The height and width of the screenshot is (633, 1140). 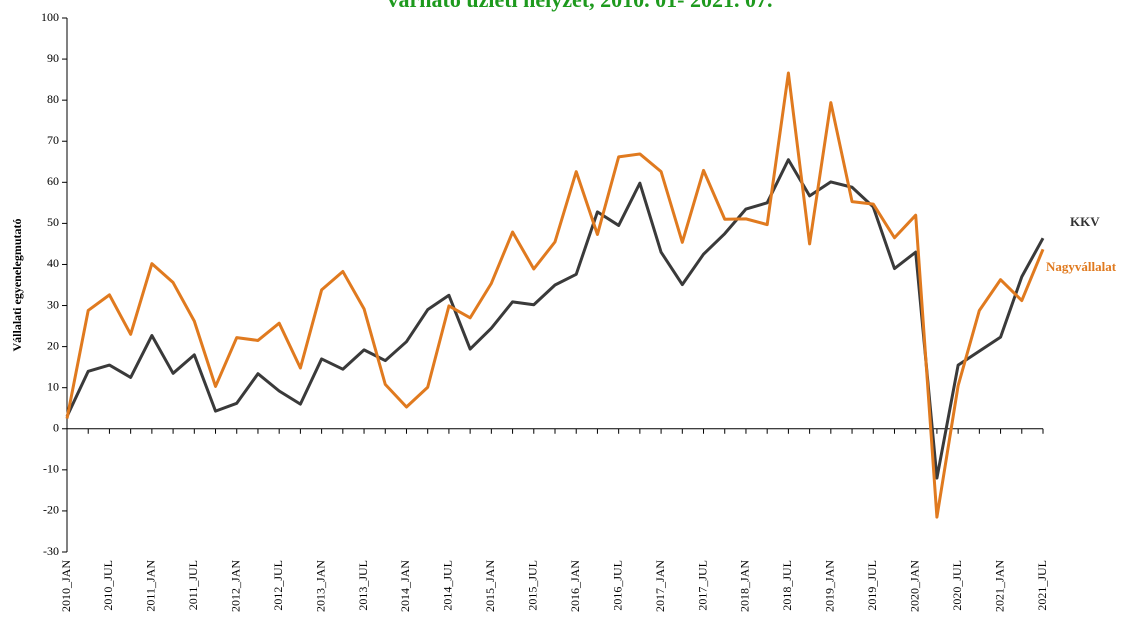 I want to click on y-tick-label: 40, so click(x=53, y=263).